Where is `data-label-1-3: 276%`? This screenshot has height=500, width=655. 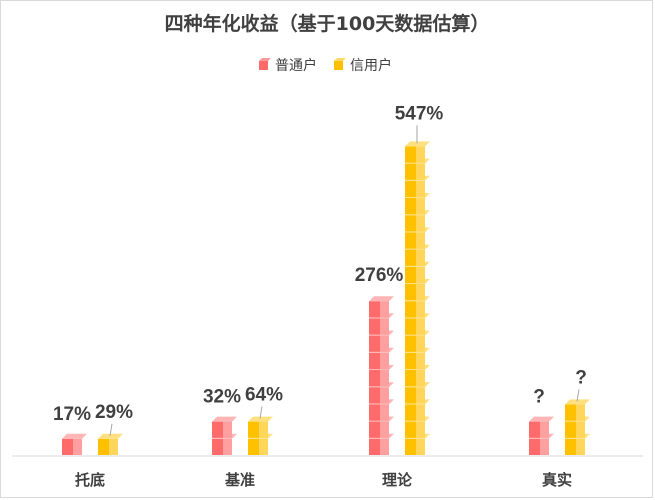
data-label-1-3: 276% is located at coordinates (379, 275).